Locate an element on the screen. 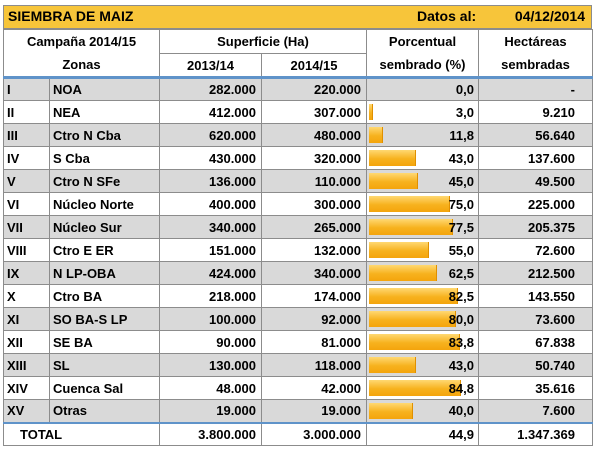 The image size is (596, 467). pct-value: 83,8 is located at coordinates (461, 342).